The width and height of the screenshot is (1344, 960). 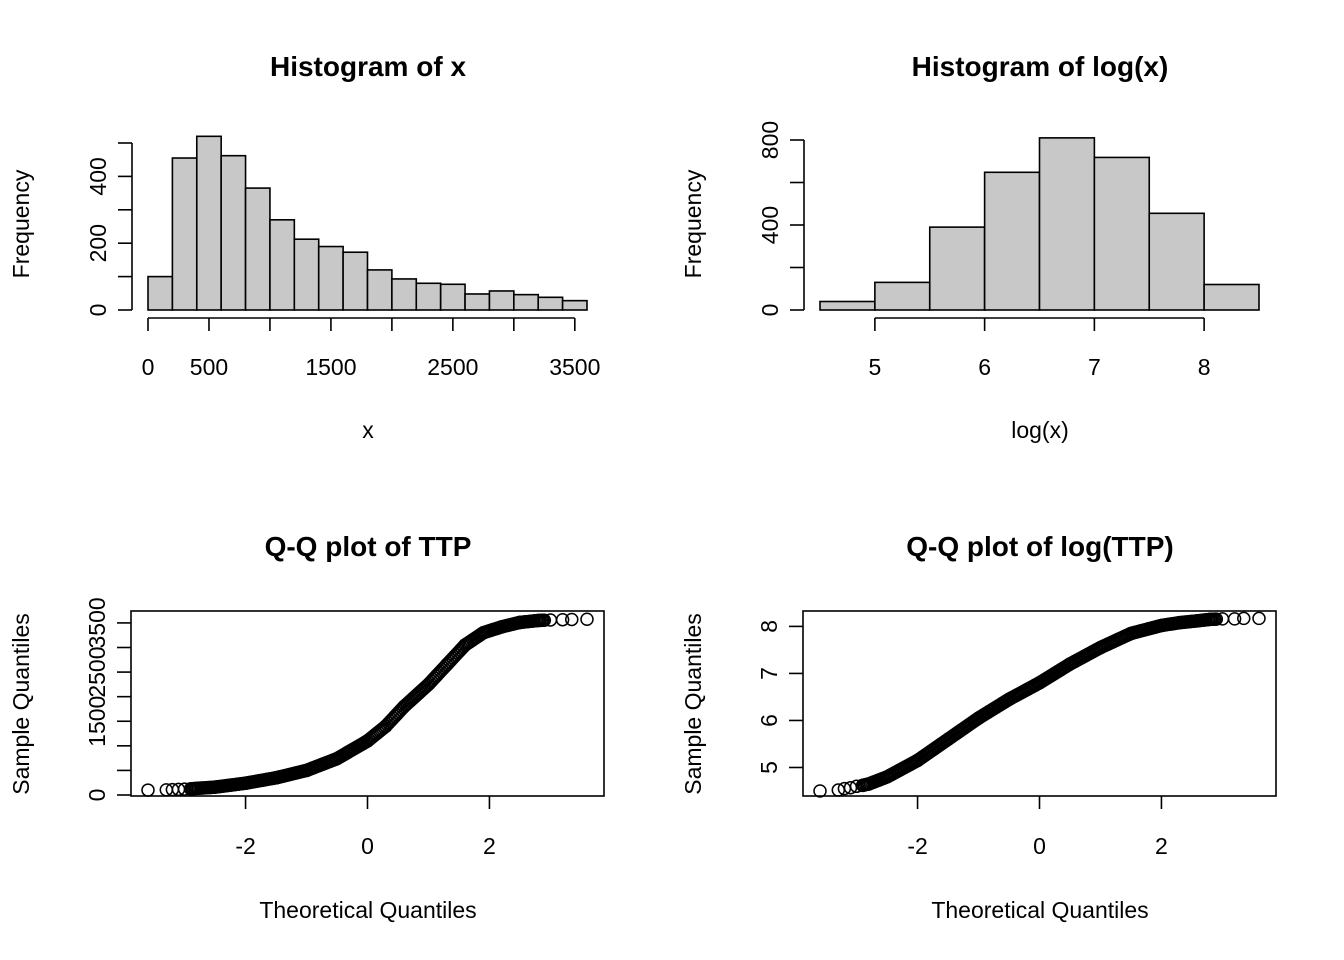 What do you see at coordinates (97, 622) in the screenshot?
I see `y-tick-label: 3500` at bounding box center [97, 622].